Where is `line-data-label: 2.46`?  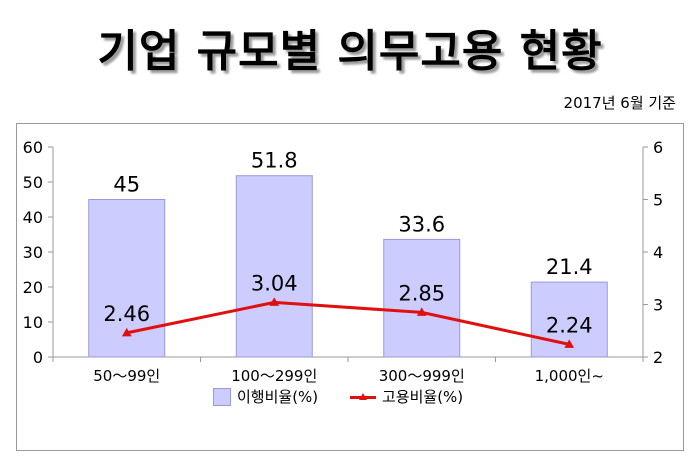
line-data-label: 2.46 is located at coordinates (126, 314).